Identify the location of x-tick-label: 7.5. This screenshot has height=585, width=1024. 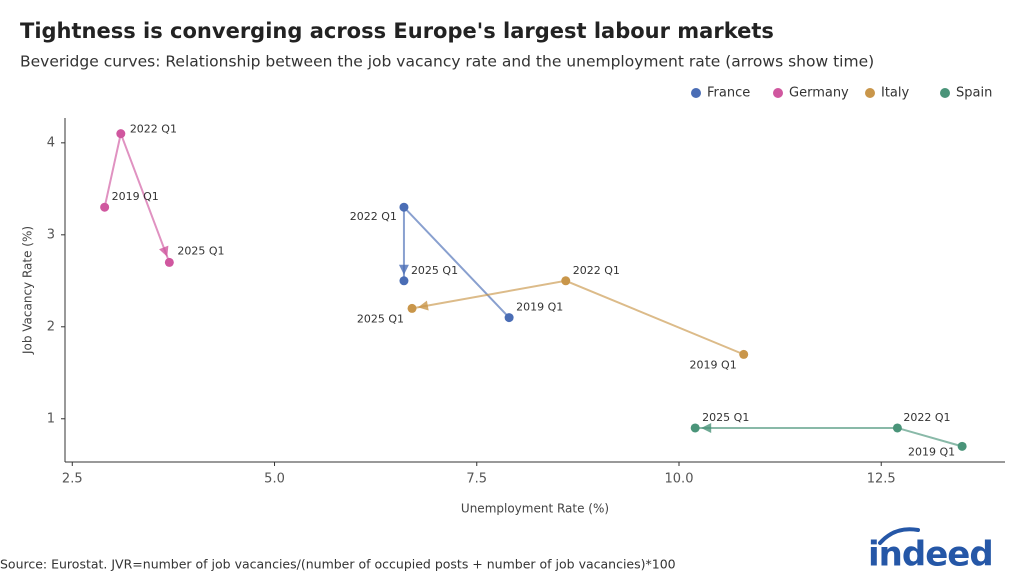
(476, 479).